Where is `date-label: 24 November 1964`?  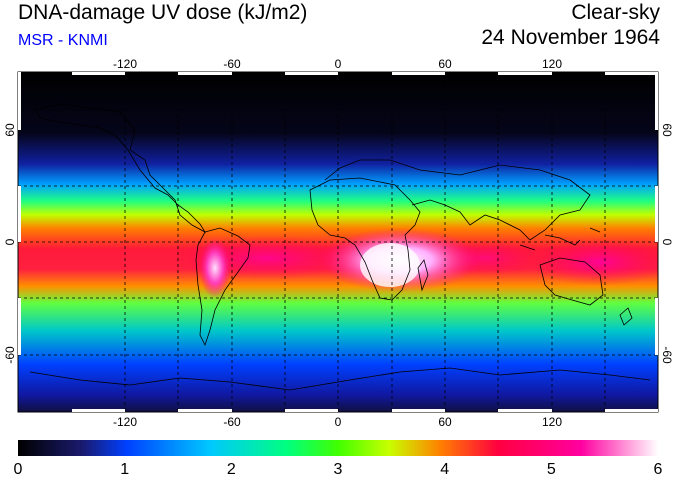
date-label: 24 November 1964 is located at coordinates (570, 37).